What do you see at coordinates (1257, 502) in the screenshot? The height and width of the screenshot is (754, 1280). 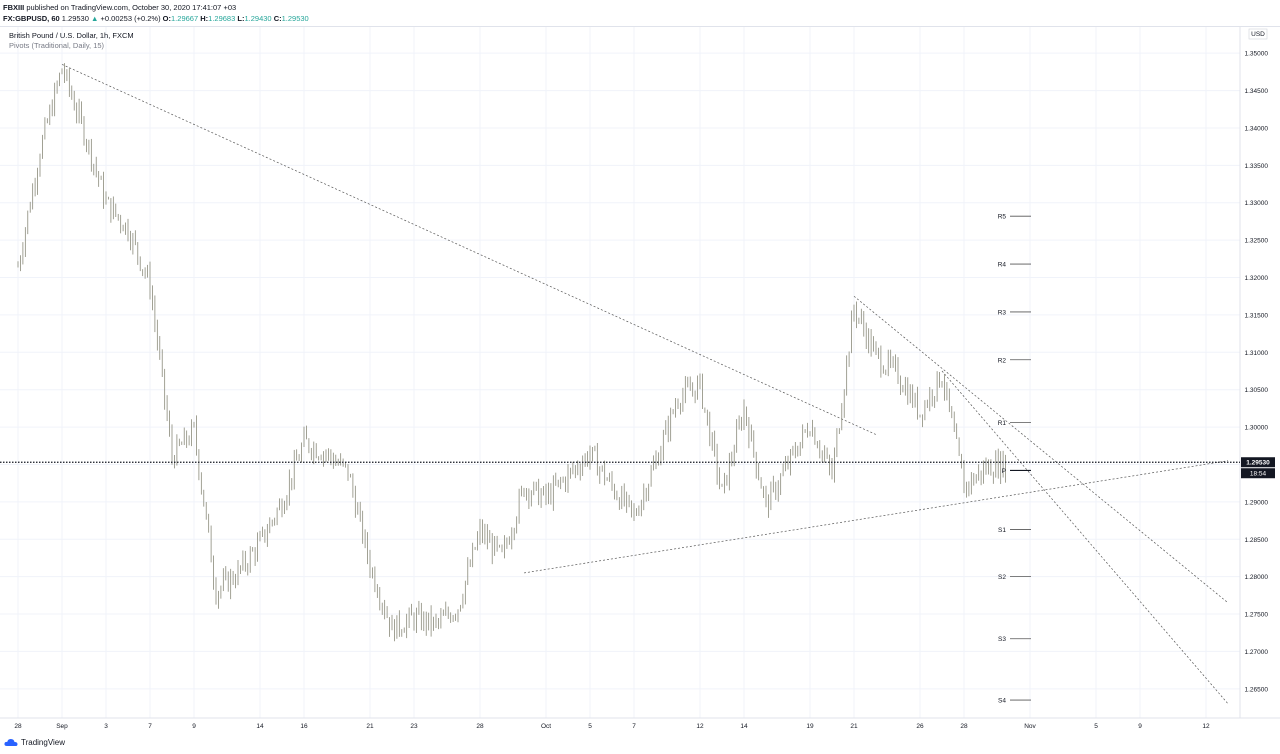 I see `y-tick-label: 1.29000` at bounding box center [1257, 502].